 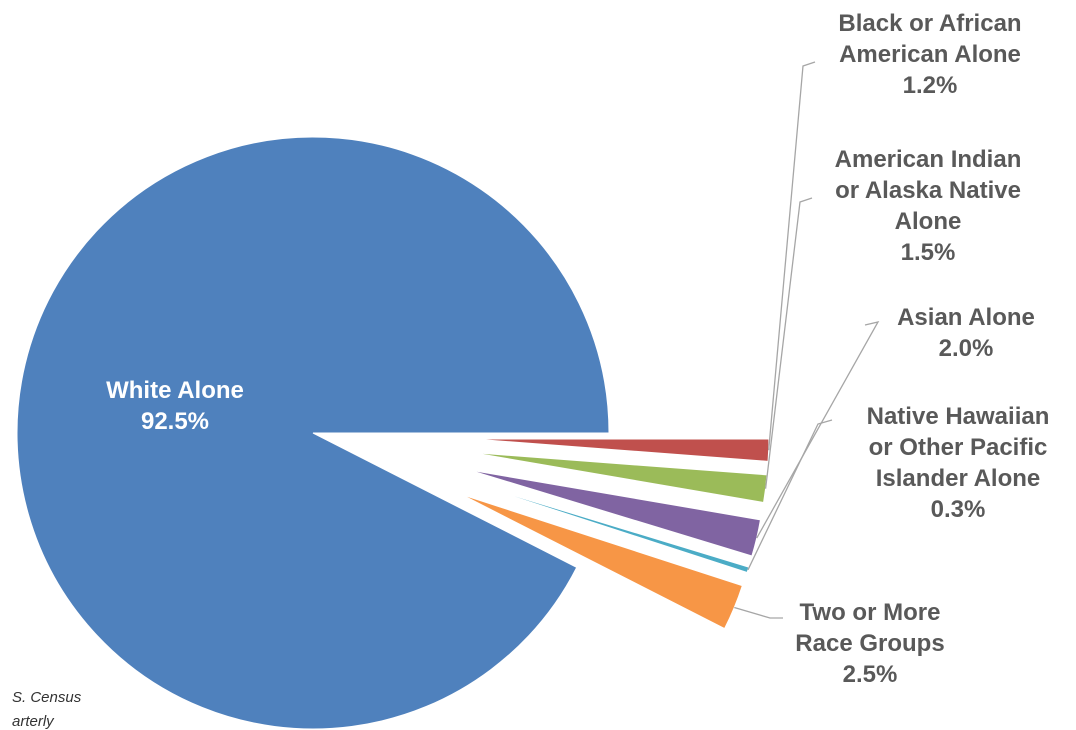 What do you see at coordinates (958, 509) in the screenshot?
I see `slice-value-label: 0.3%` at bounding box center [958, 509].